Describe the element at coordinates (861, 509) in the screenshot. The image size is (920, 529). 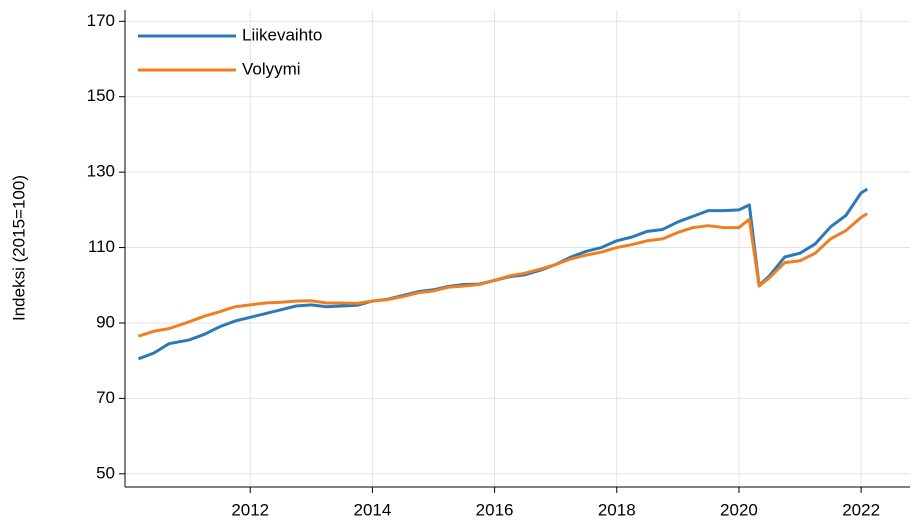
I see `x-tick-label: 2022` at that location.